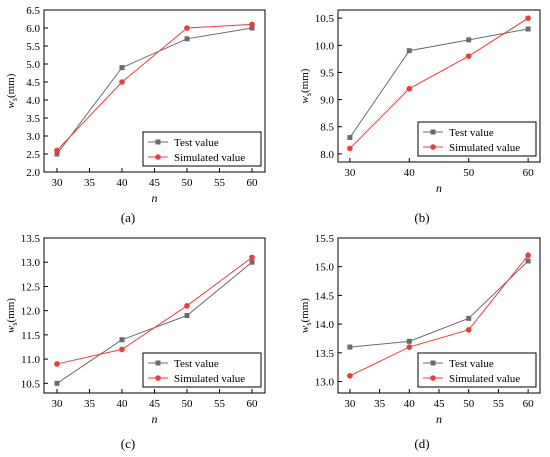  What do you see at coordinates (327, 73) in the screenshot?
I see `y-tick-label: 9.5` at bounding box center [327, 73].